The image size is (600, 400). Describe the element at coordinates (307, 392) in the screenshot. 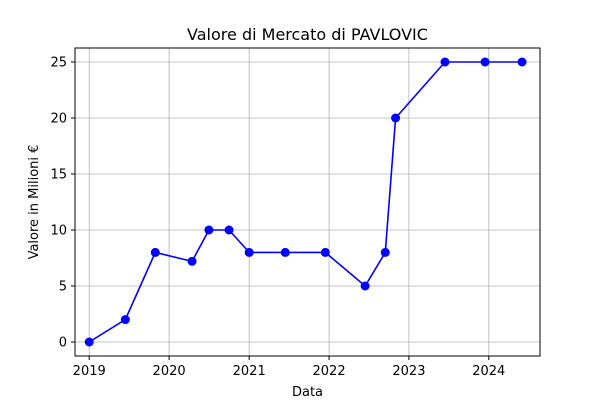

I see `x-axis-label: Data` at that location.